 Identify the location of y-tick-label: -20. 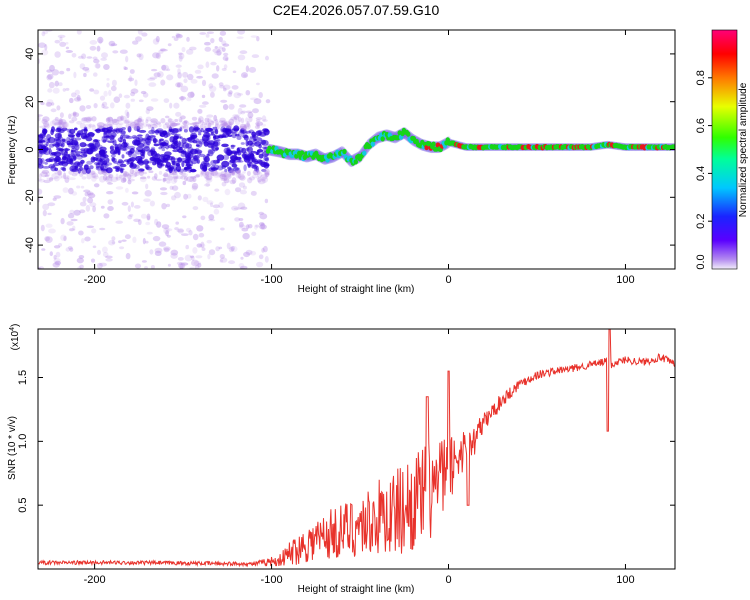
(30, 197).